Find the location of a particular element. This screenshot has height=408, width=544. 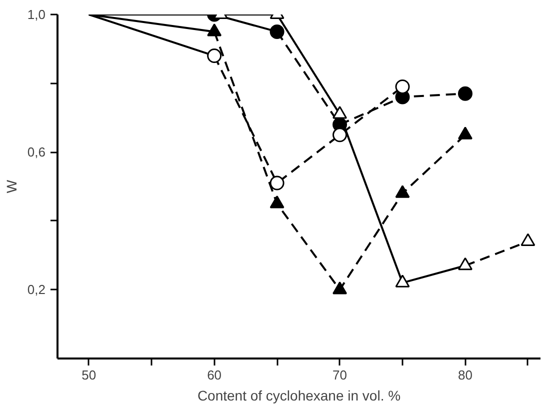

x-tick-label: 70 is located at coordinates (340, 375).